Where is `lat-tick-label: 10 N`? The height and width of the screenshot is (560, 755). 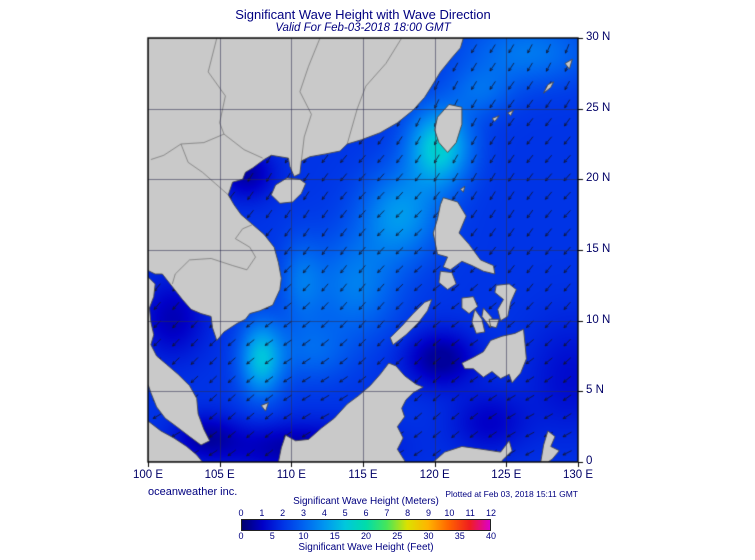 lat-tick-label: 10 N is located at coordinates (598, 319).